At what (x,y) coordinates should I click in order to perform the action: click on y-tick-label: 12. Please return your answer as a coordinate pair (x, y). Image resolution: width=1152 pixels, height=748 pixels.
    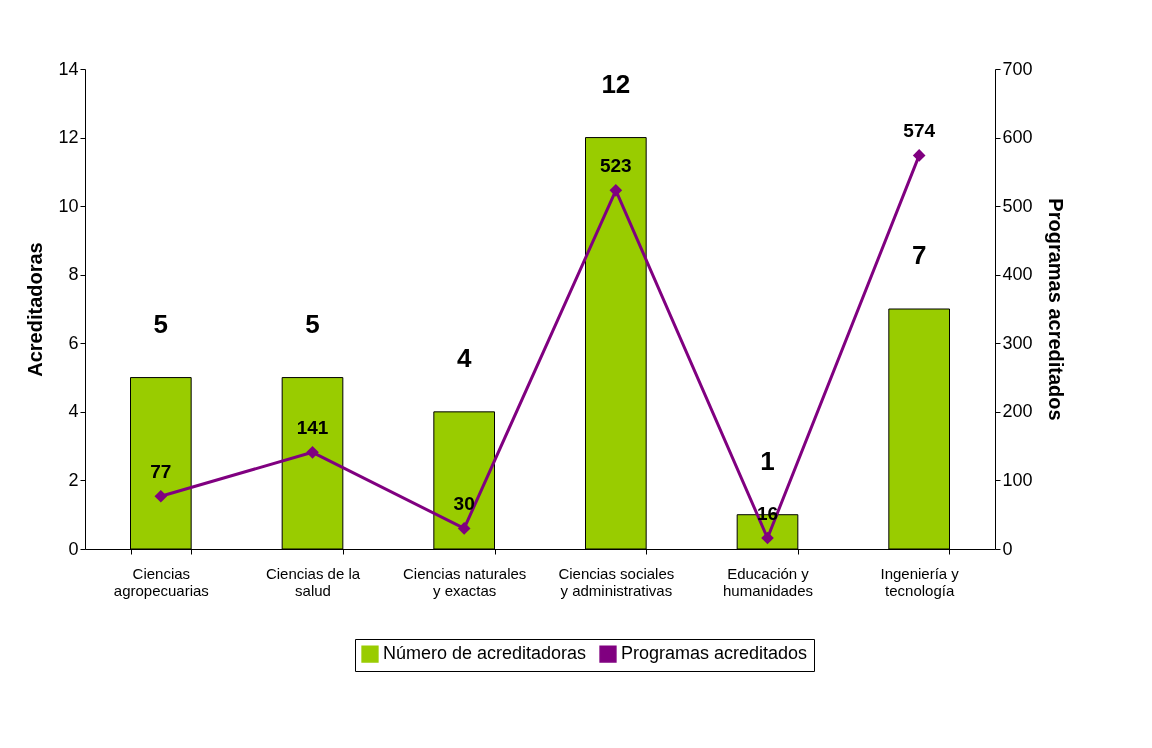
    Looking at the image, I should click on (68, 137).